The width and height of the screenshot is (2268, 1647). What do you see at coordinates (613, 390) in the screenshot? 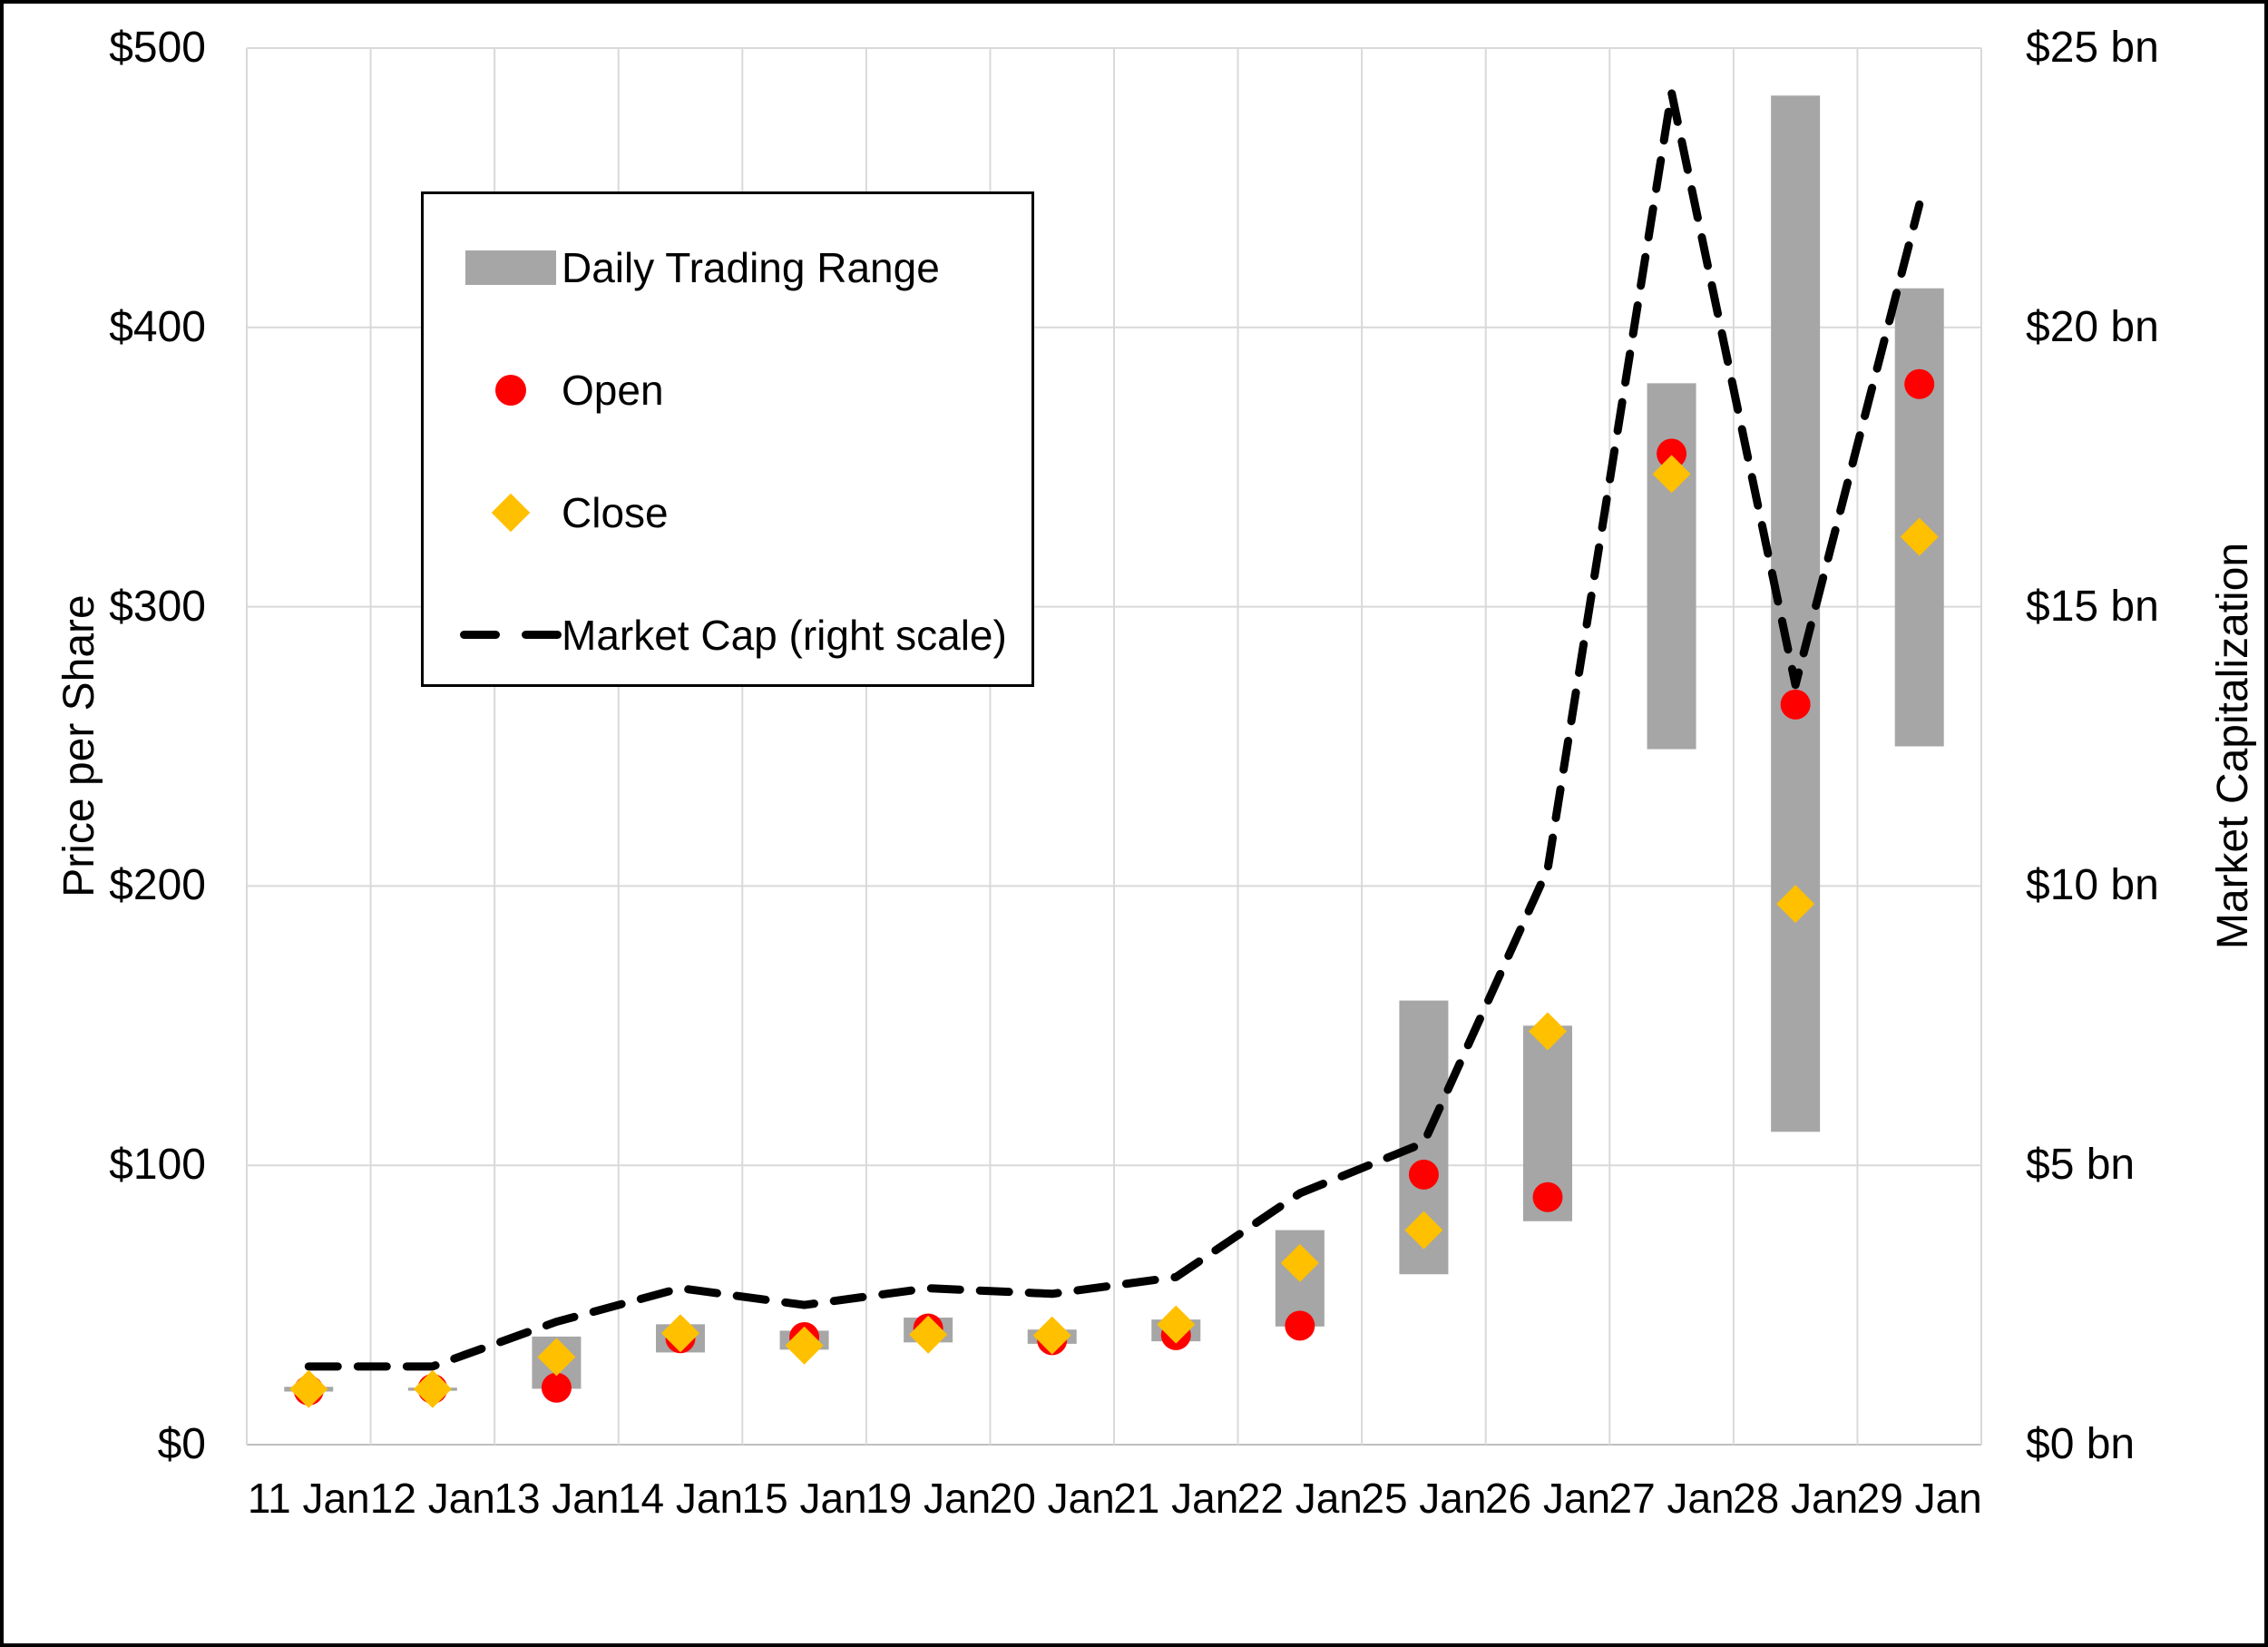
I see `legend-label: Open` at bounding box center [613, 390].